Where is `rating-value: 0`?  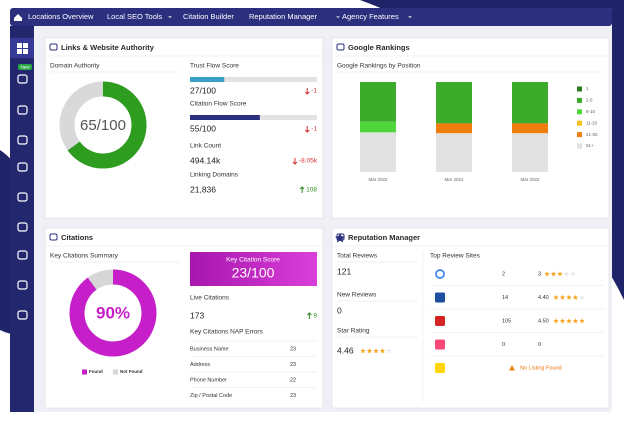
rating-value: 0 is located at coordinates (539, 345).